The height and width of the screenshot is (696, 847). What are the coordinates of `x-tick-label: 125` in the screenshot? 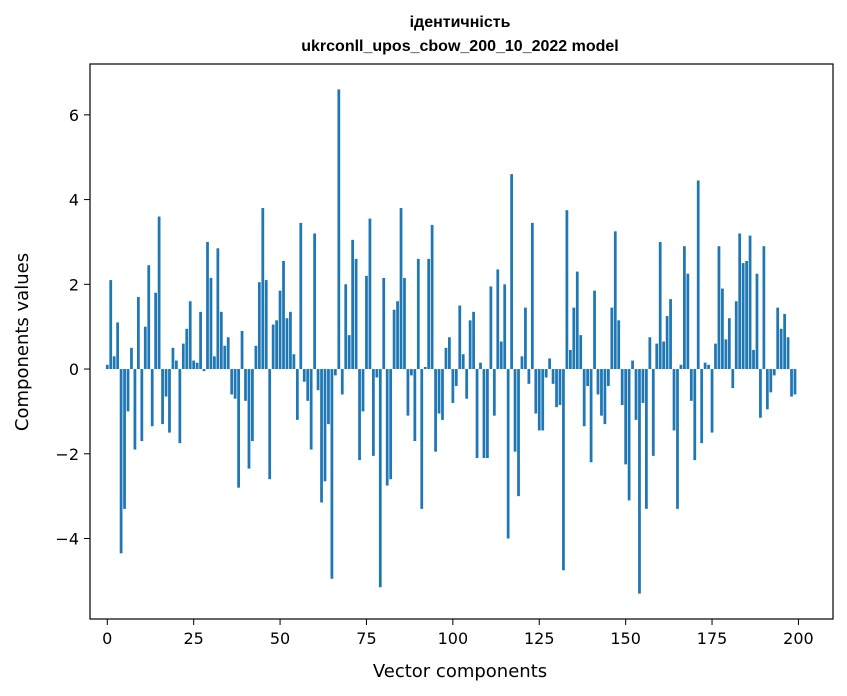 It's located at (539, 638).